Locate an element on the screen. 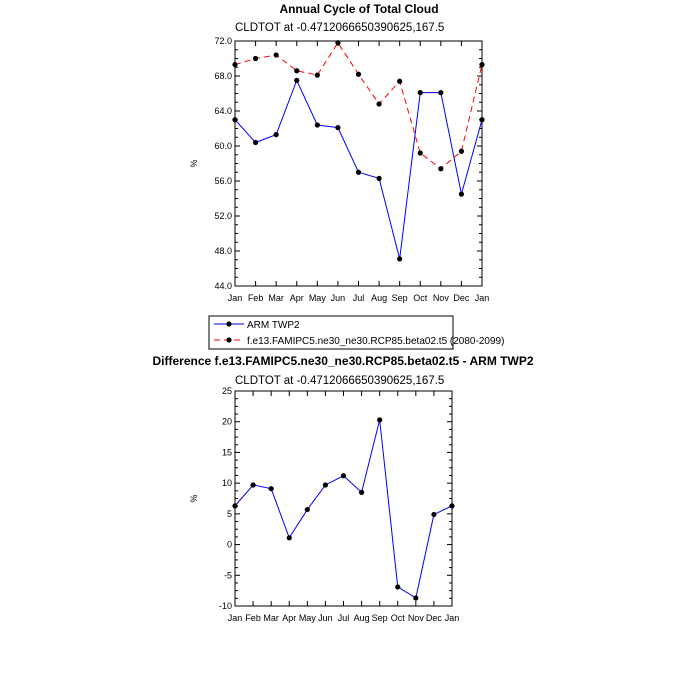  chart2-subtitle: CLDTOT at -0.4712066650390625,167.5 is located at coordinates (339, 381).